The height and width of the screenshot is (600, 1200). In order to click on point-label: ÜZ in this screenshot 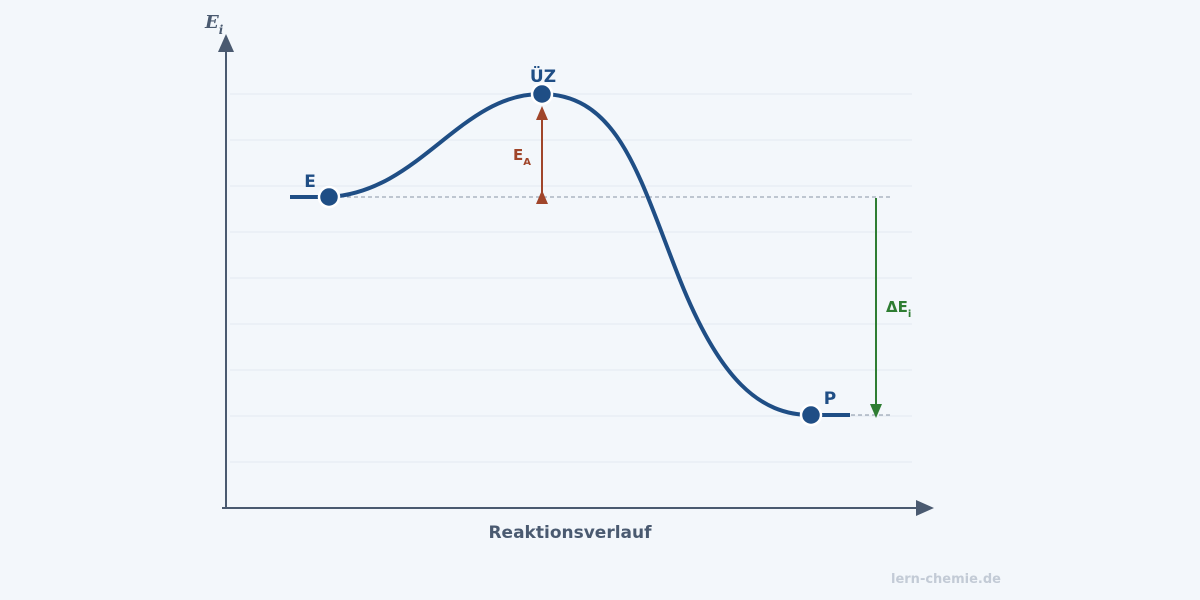, I will do `click(543, 76)`.